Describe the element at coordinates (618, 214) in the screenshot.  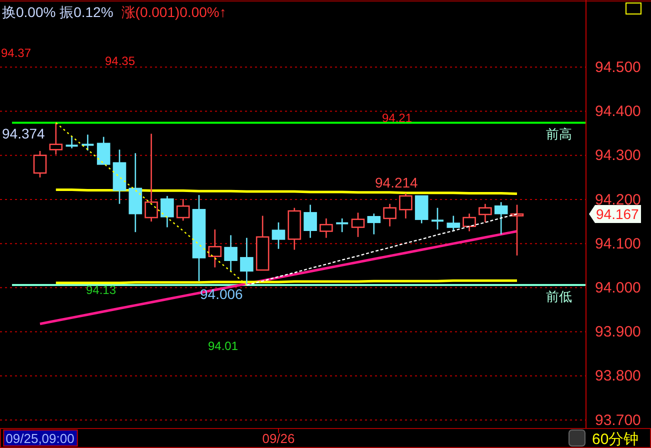
I see `text: 94.167` at that location.